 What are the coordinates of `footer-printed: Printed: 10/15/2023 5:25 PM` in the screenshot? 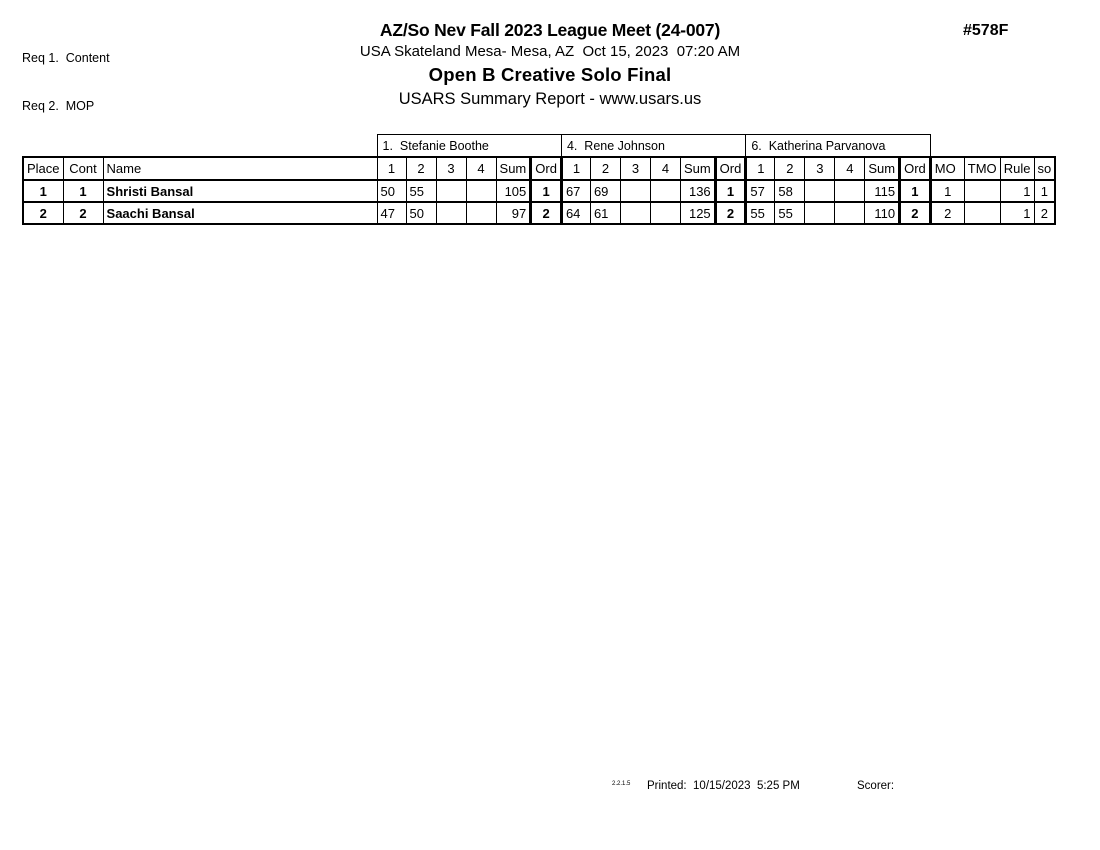 It's located at (723, 786).